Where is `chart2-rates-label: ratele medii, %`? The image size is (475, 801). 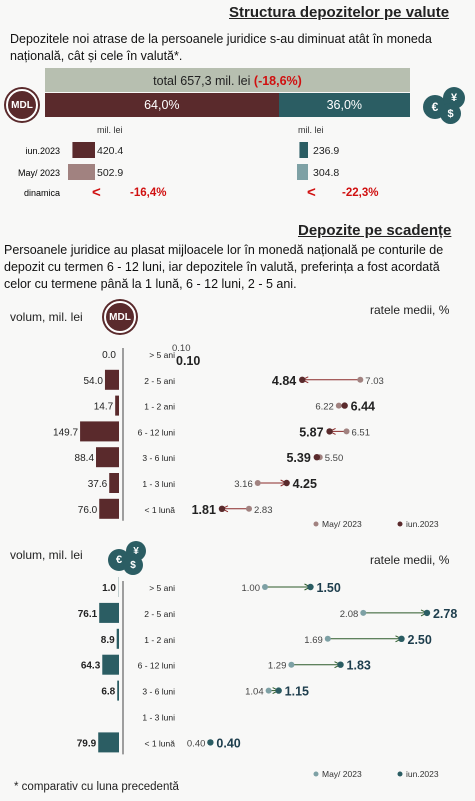 chart2-rates-label: ratele medii, % is located at coordinates (410, 560).